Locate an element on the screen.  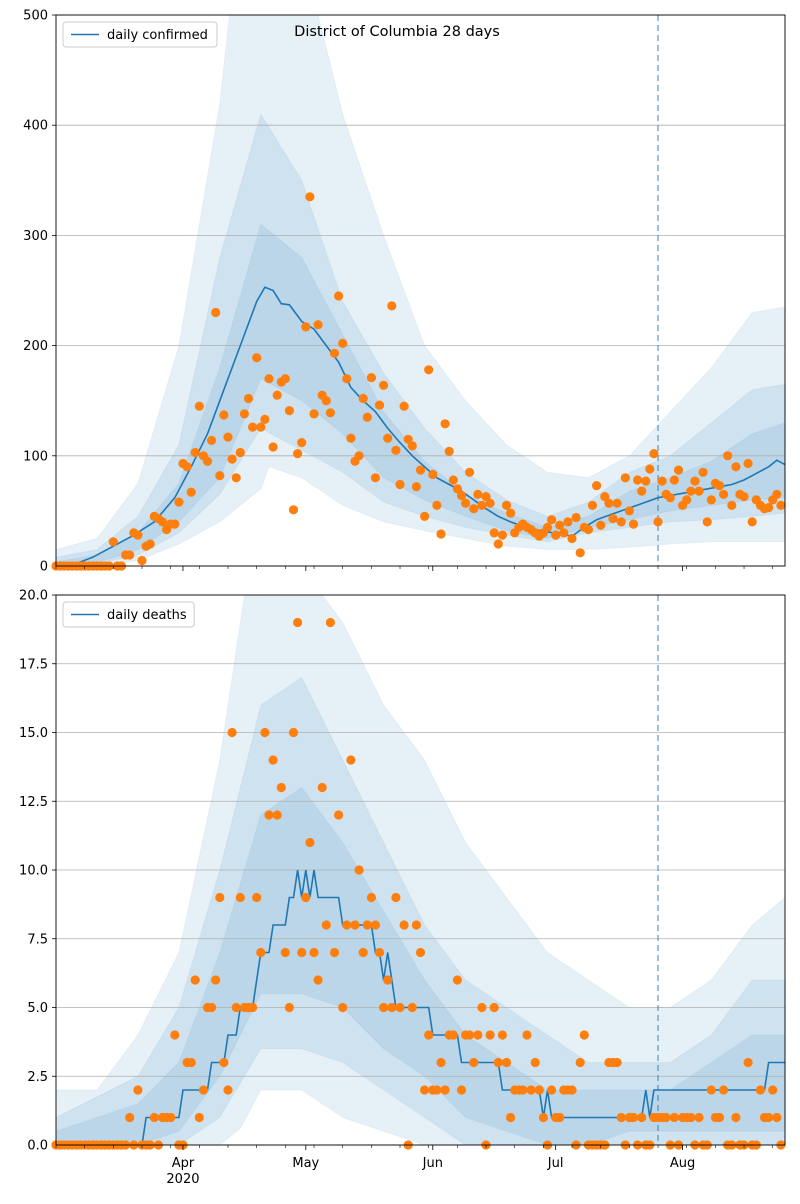
x-tick-label: Jun is located at coordinates (432, 1163).